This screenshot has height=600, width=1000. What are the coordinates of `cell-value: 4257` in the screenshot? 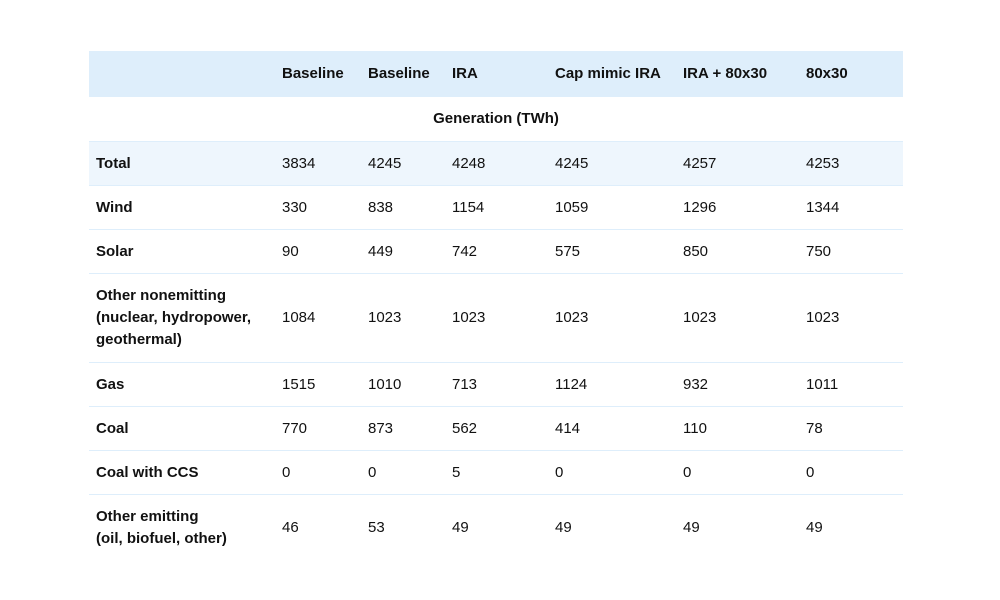 It's located at (737, 163).